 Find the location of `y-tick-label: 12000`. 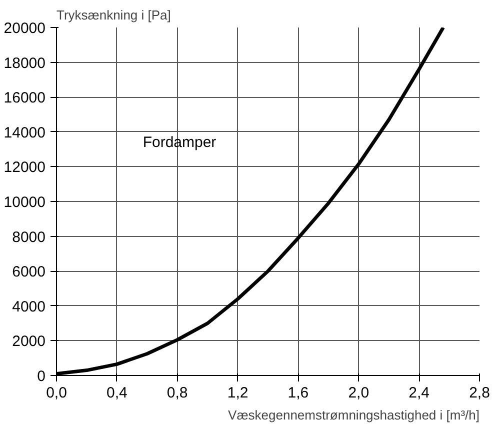

y-tick-label: 12000 is located at coordinates (25, 167).